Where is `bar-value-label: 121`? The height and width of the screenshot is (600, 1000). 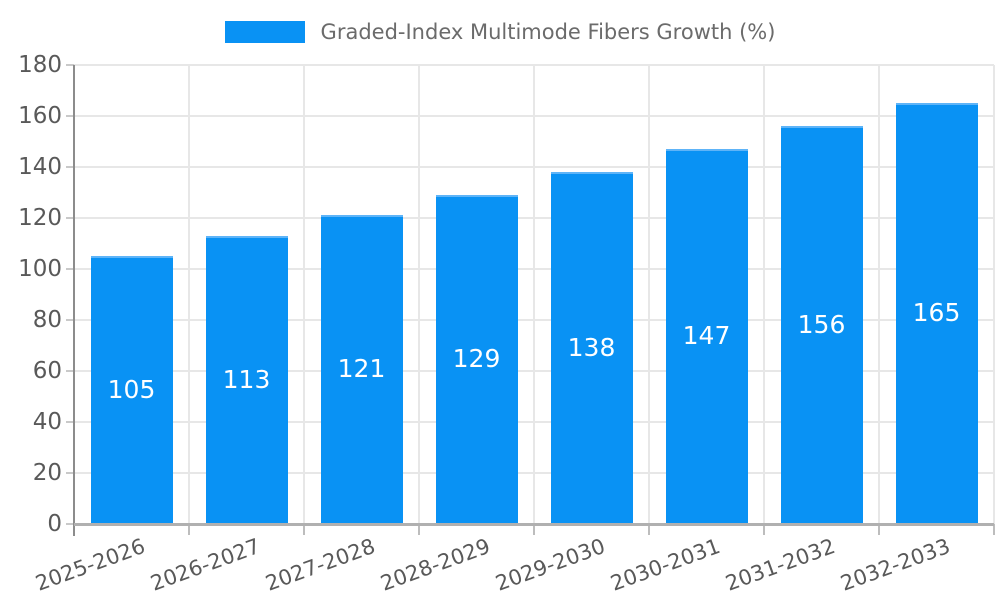
bar-value-label: 121 is located at coordinates (361, 369).